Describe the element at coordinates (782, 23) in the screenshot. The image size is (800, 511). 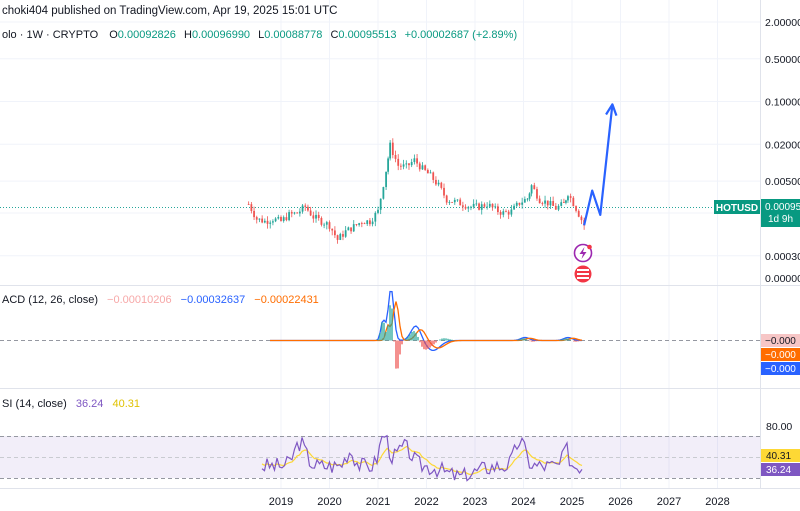
I see `price-tick-label: 2.00000` at that location.